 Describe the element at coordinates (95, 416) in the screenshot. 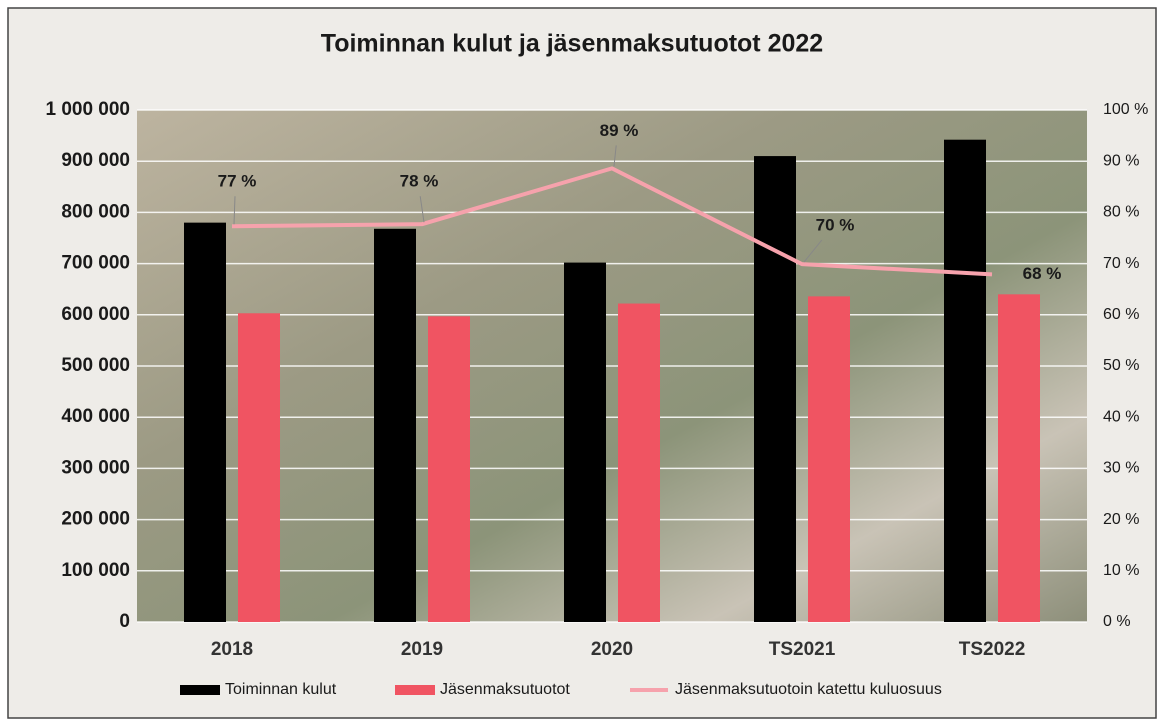

I see `y-tick-label: 400 000` at that location.